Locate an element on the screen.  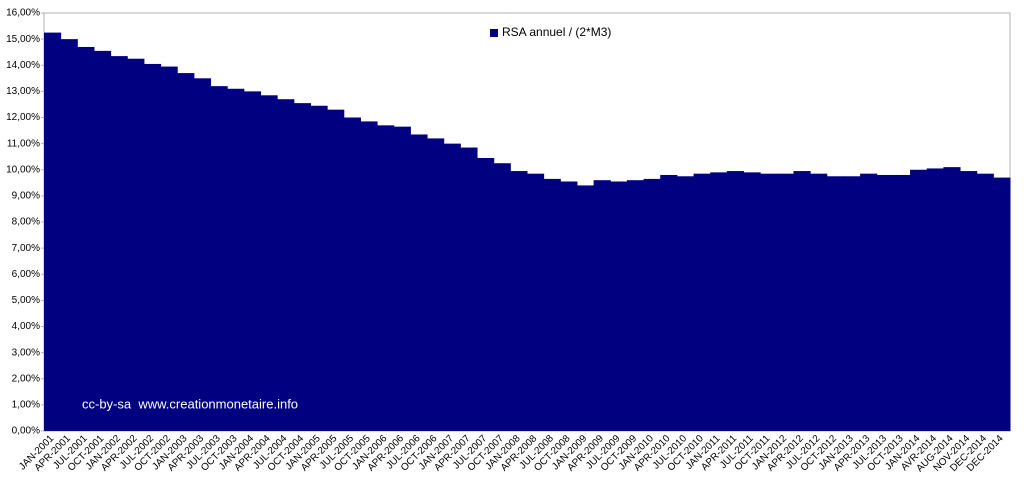
annotation: cc-by-sa www.creationmonetaire.info is located at coordinates (190, 403).